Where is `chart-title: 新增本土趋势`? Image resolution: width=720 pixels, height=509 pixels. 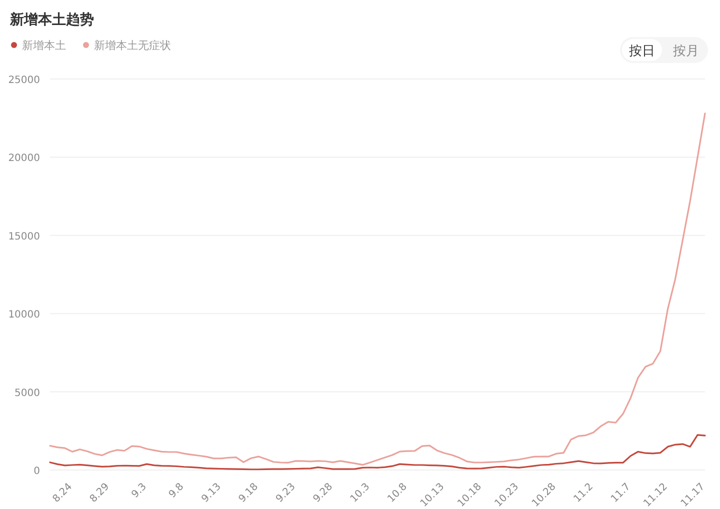
chart-title: 新增本土趋势 is located at coordinates (51, 19).